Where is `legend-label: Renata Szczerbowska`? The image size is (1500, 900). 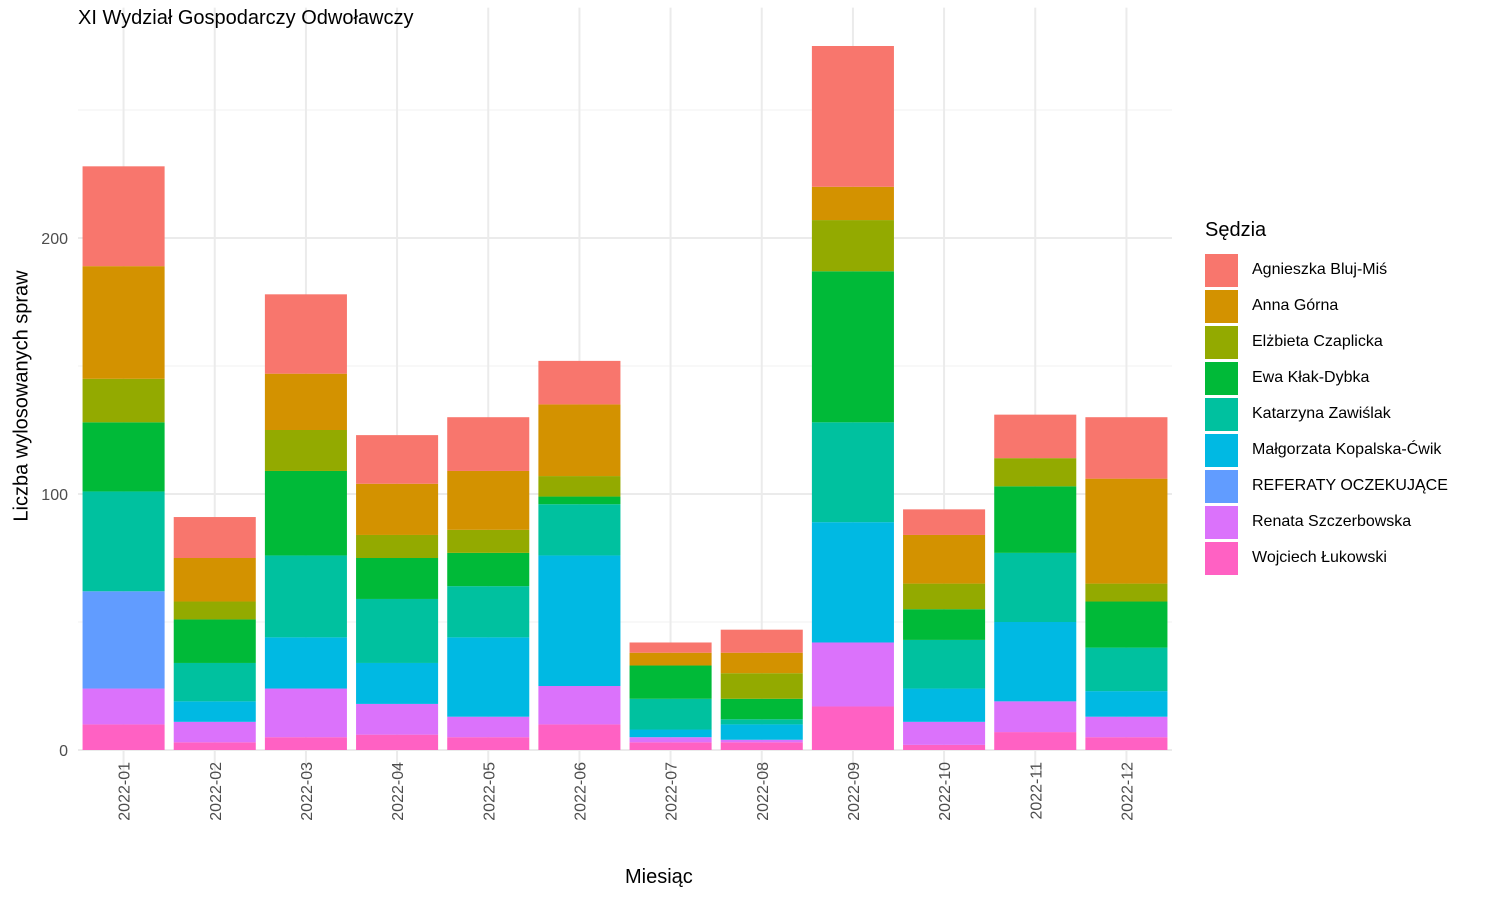 legend-label: Renata Szczerbowska is located at coordinates (1332, 521).